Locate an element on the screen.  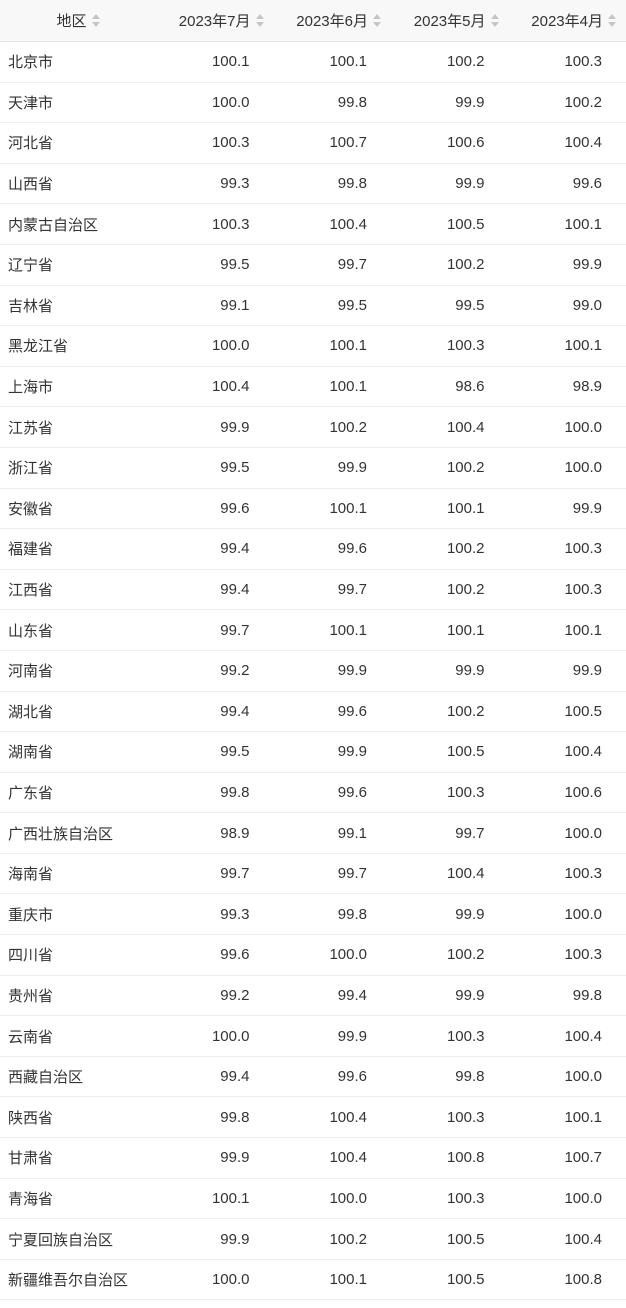
region-cell: 河南省 is located at coordinates (78, 671).